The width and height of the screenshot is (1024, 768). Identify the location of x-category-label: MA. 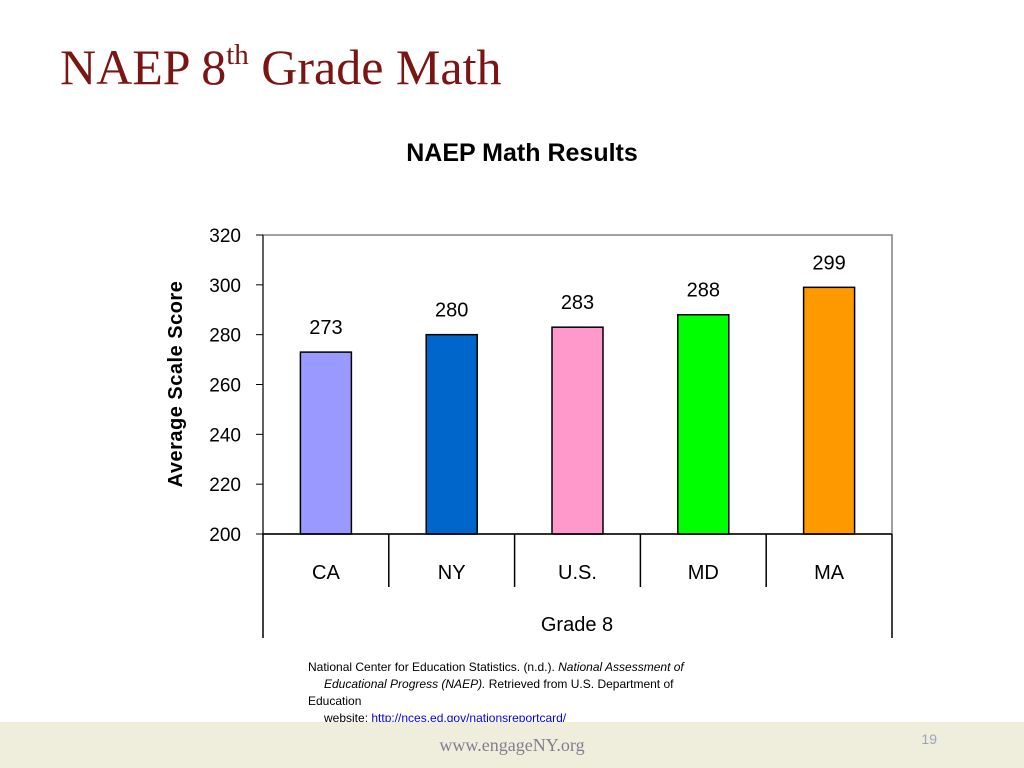
(829, 573).